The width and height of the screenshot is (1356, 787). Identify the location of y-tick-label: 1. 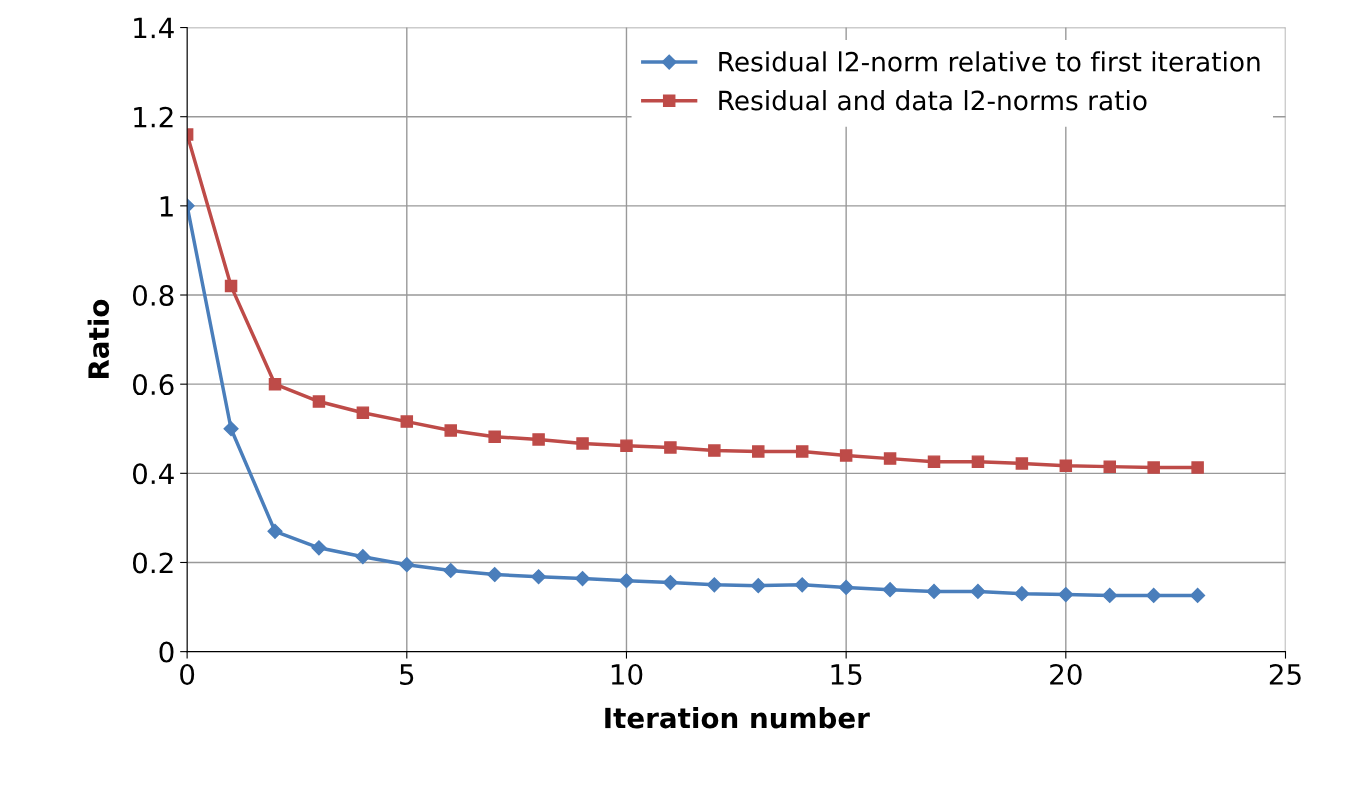
(166, 206).